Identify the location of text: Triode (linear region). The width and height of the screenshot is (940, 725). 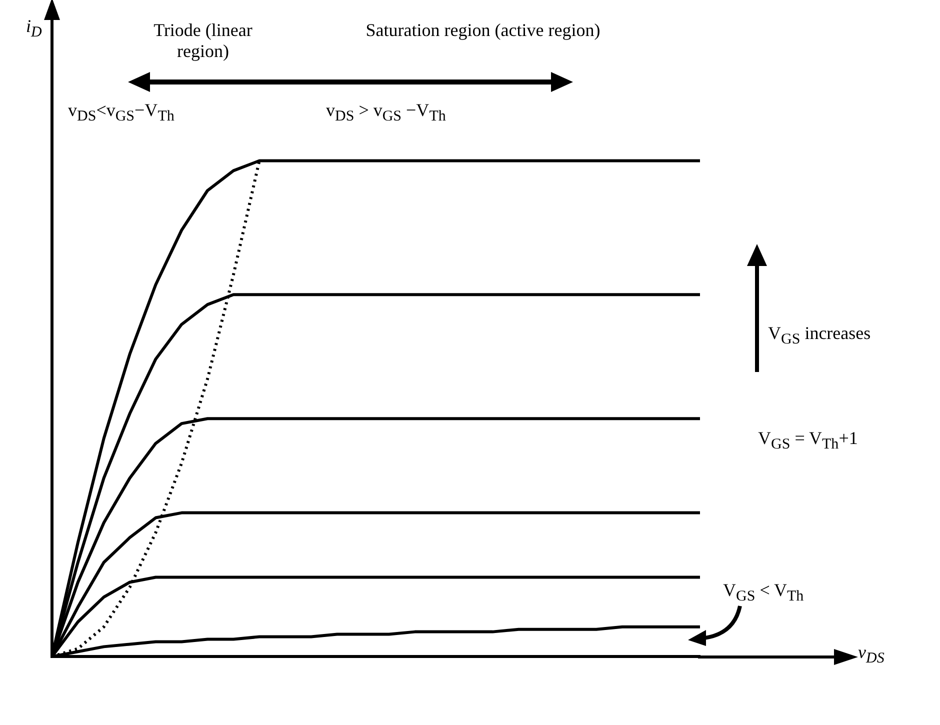
(203, 41).